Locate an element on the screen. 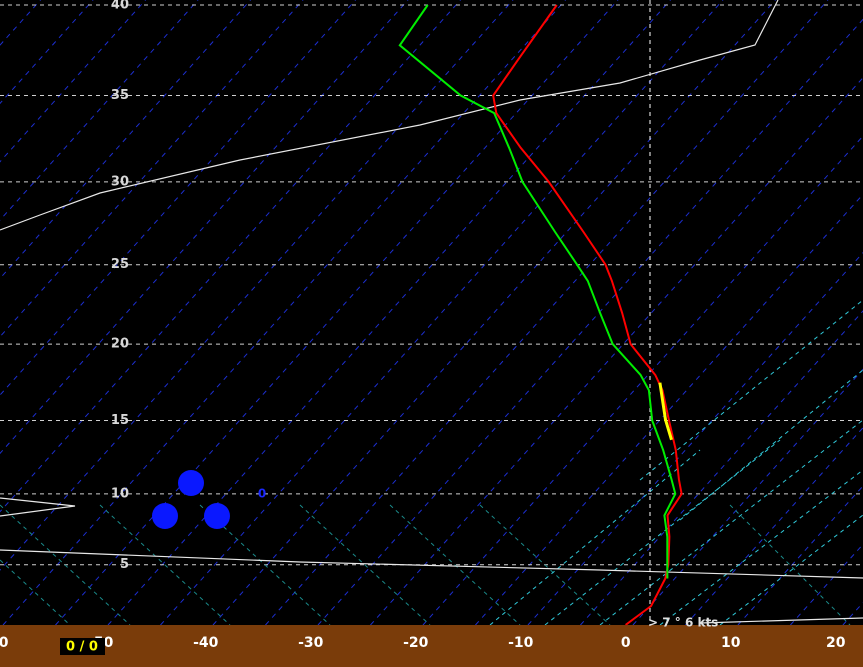  y-tick-label: 15 is located at coordinates (120, 420).